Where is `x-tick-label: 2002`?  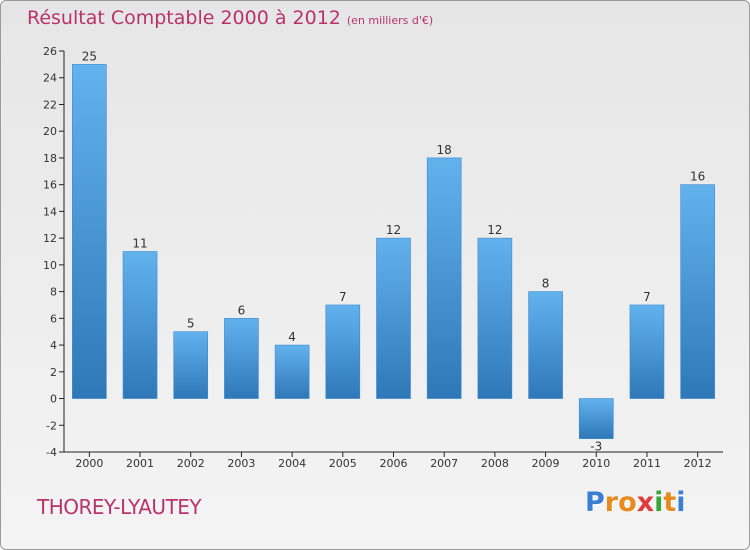
x-tick-label: 2002 is located at coordinates (191, 463).